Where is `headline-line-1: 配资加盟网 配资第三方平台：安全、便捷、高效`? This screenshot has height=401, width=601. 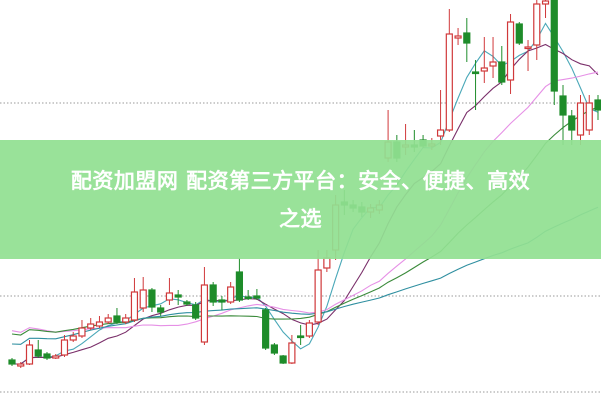 headline-line-1: 配资加盟网 配资第三方平台：安全、便捷、高效 is located at coordinates (300, 180).